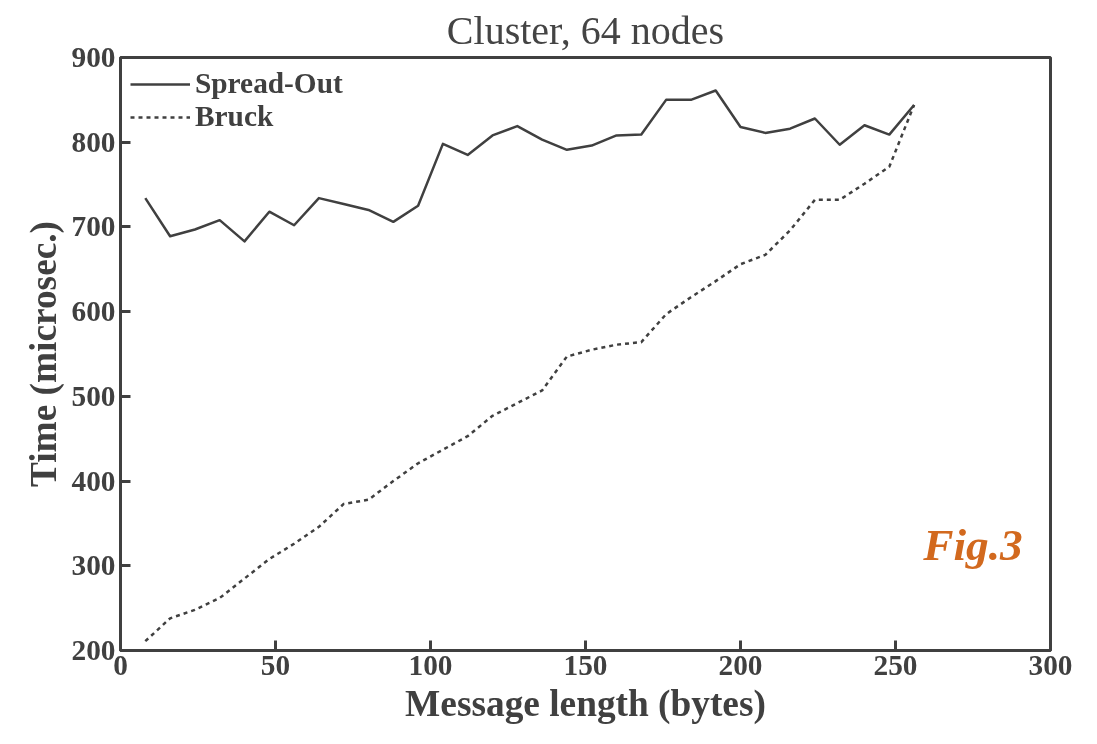 Image resolution: width=1097 pixels, height=744 pixels. Describe the element at coordinates (269, 83) in the screenshot. I see `legend-label: Spread-Out` at that location.